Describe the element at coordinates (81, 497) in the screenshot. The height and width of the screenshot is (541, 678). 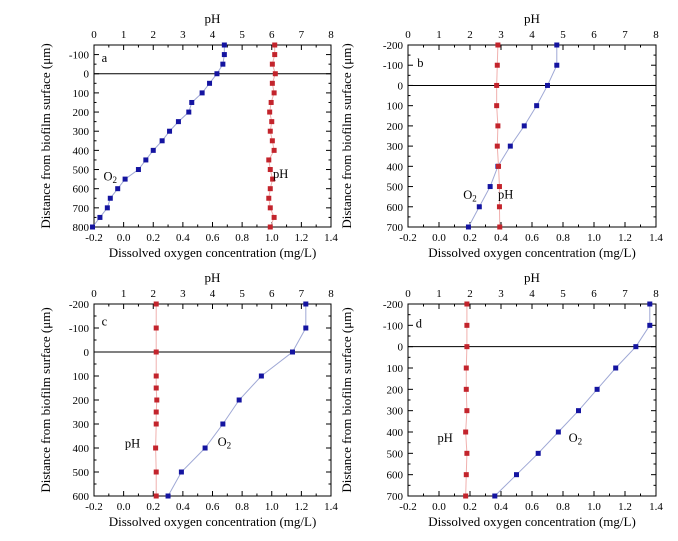
I see `y-axis-tick-label: 600` at that location.